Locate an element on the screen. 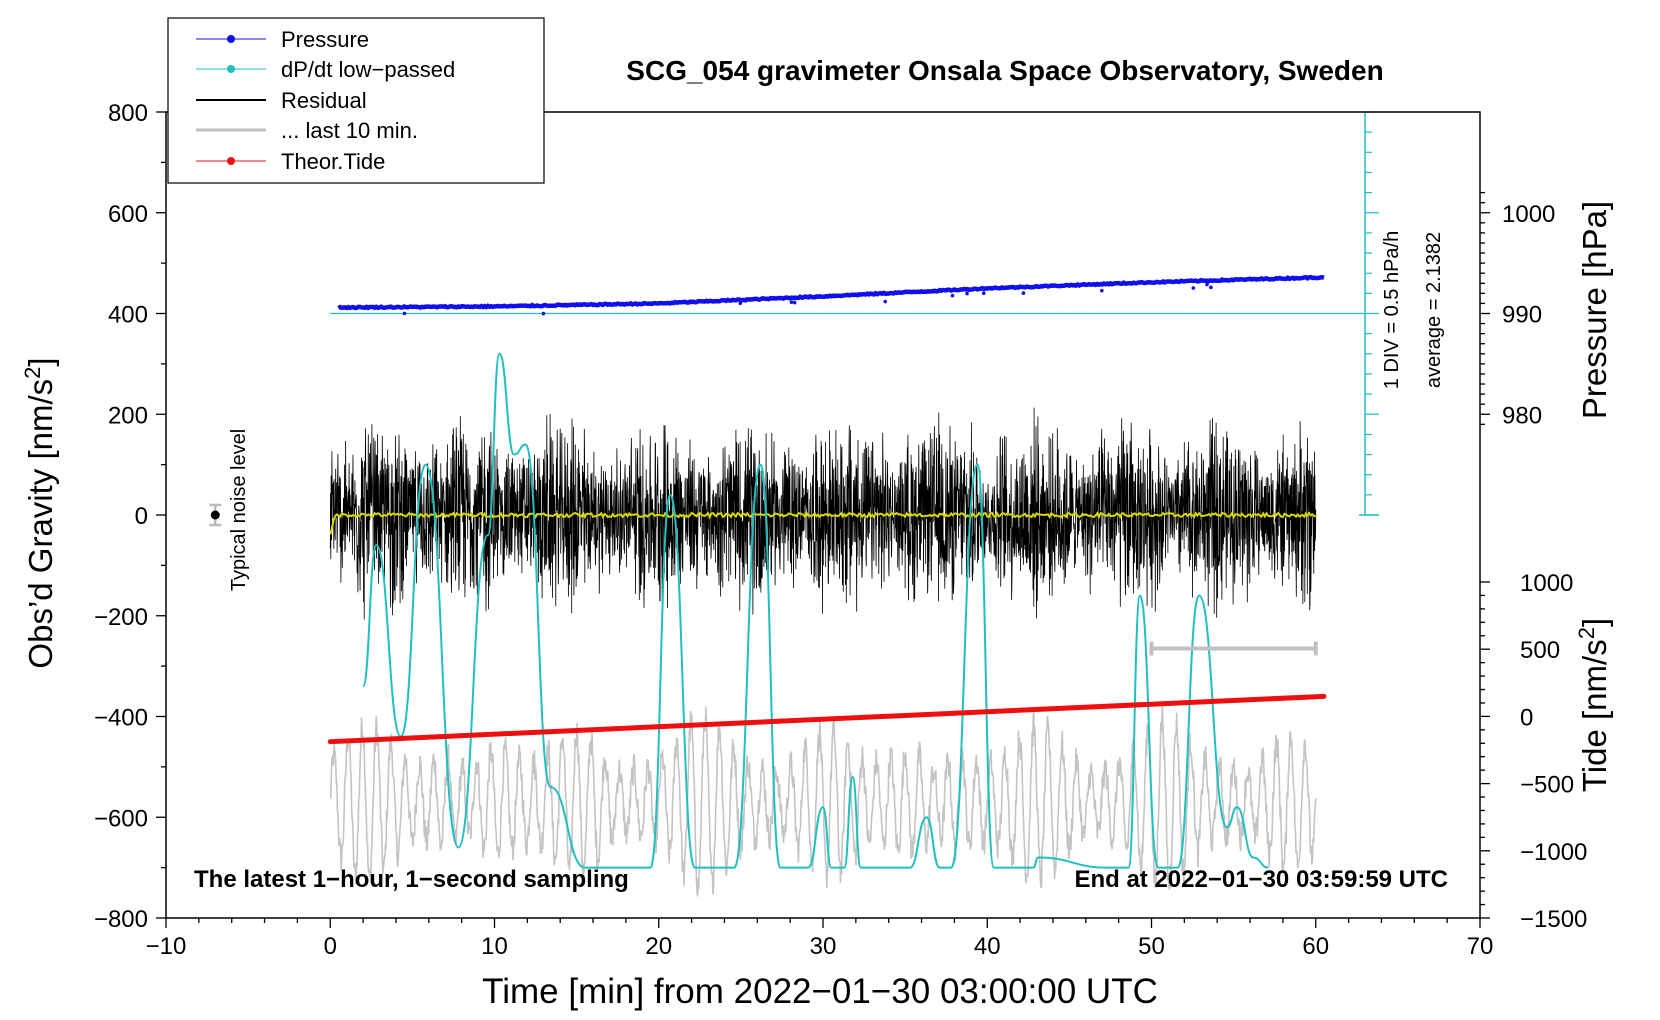 This screenshot has width=1660, height=1020. theor-tide-series is located at coordinates (827, 693).